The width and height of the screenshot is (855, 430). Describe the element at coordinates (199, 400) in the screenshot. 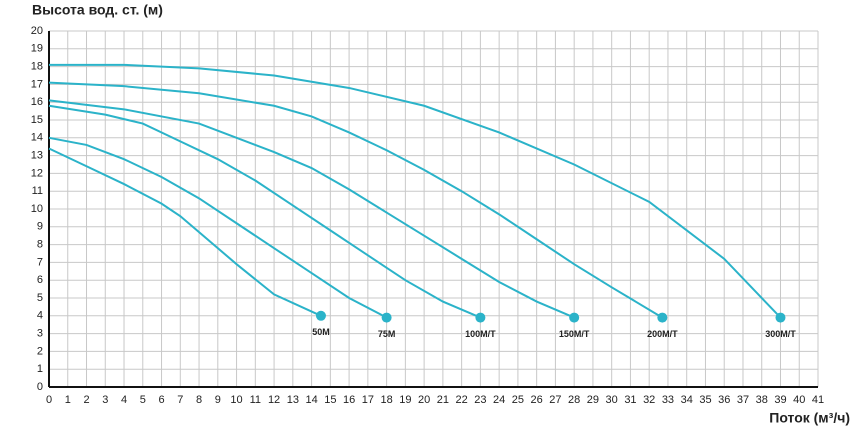

I see `x-tick-label: 8` at that location.